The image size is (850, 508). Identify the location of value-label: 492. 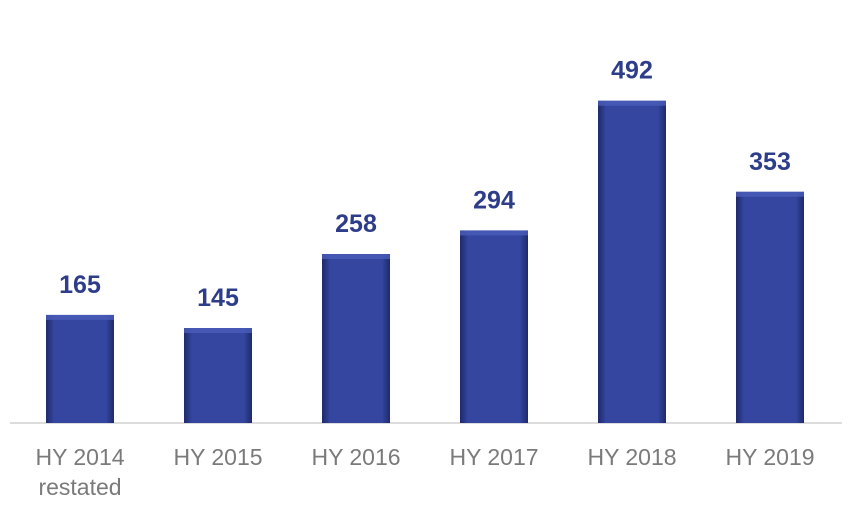
(632, 71).